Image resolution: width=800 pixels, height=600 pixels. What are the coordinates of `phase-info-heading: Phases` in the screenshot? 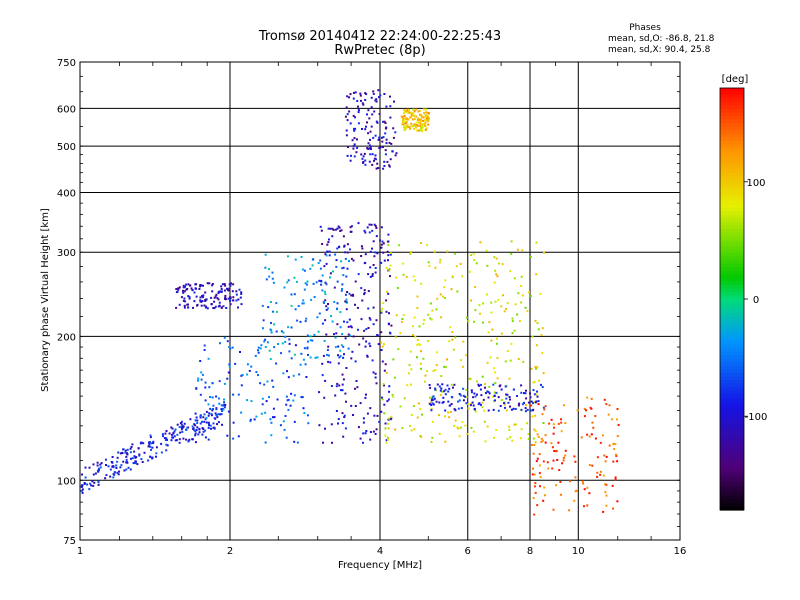 It's located at (645, 28).